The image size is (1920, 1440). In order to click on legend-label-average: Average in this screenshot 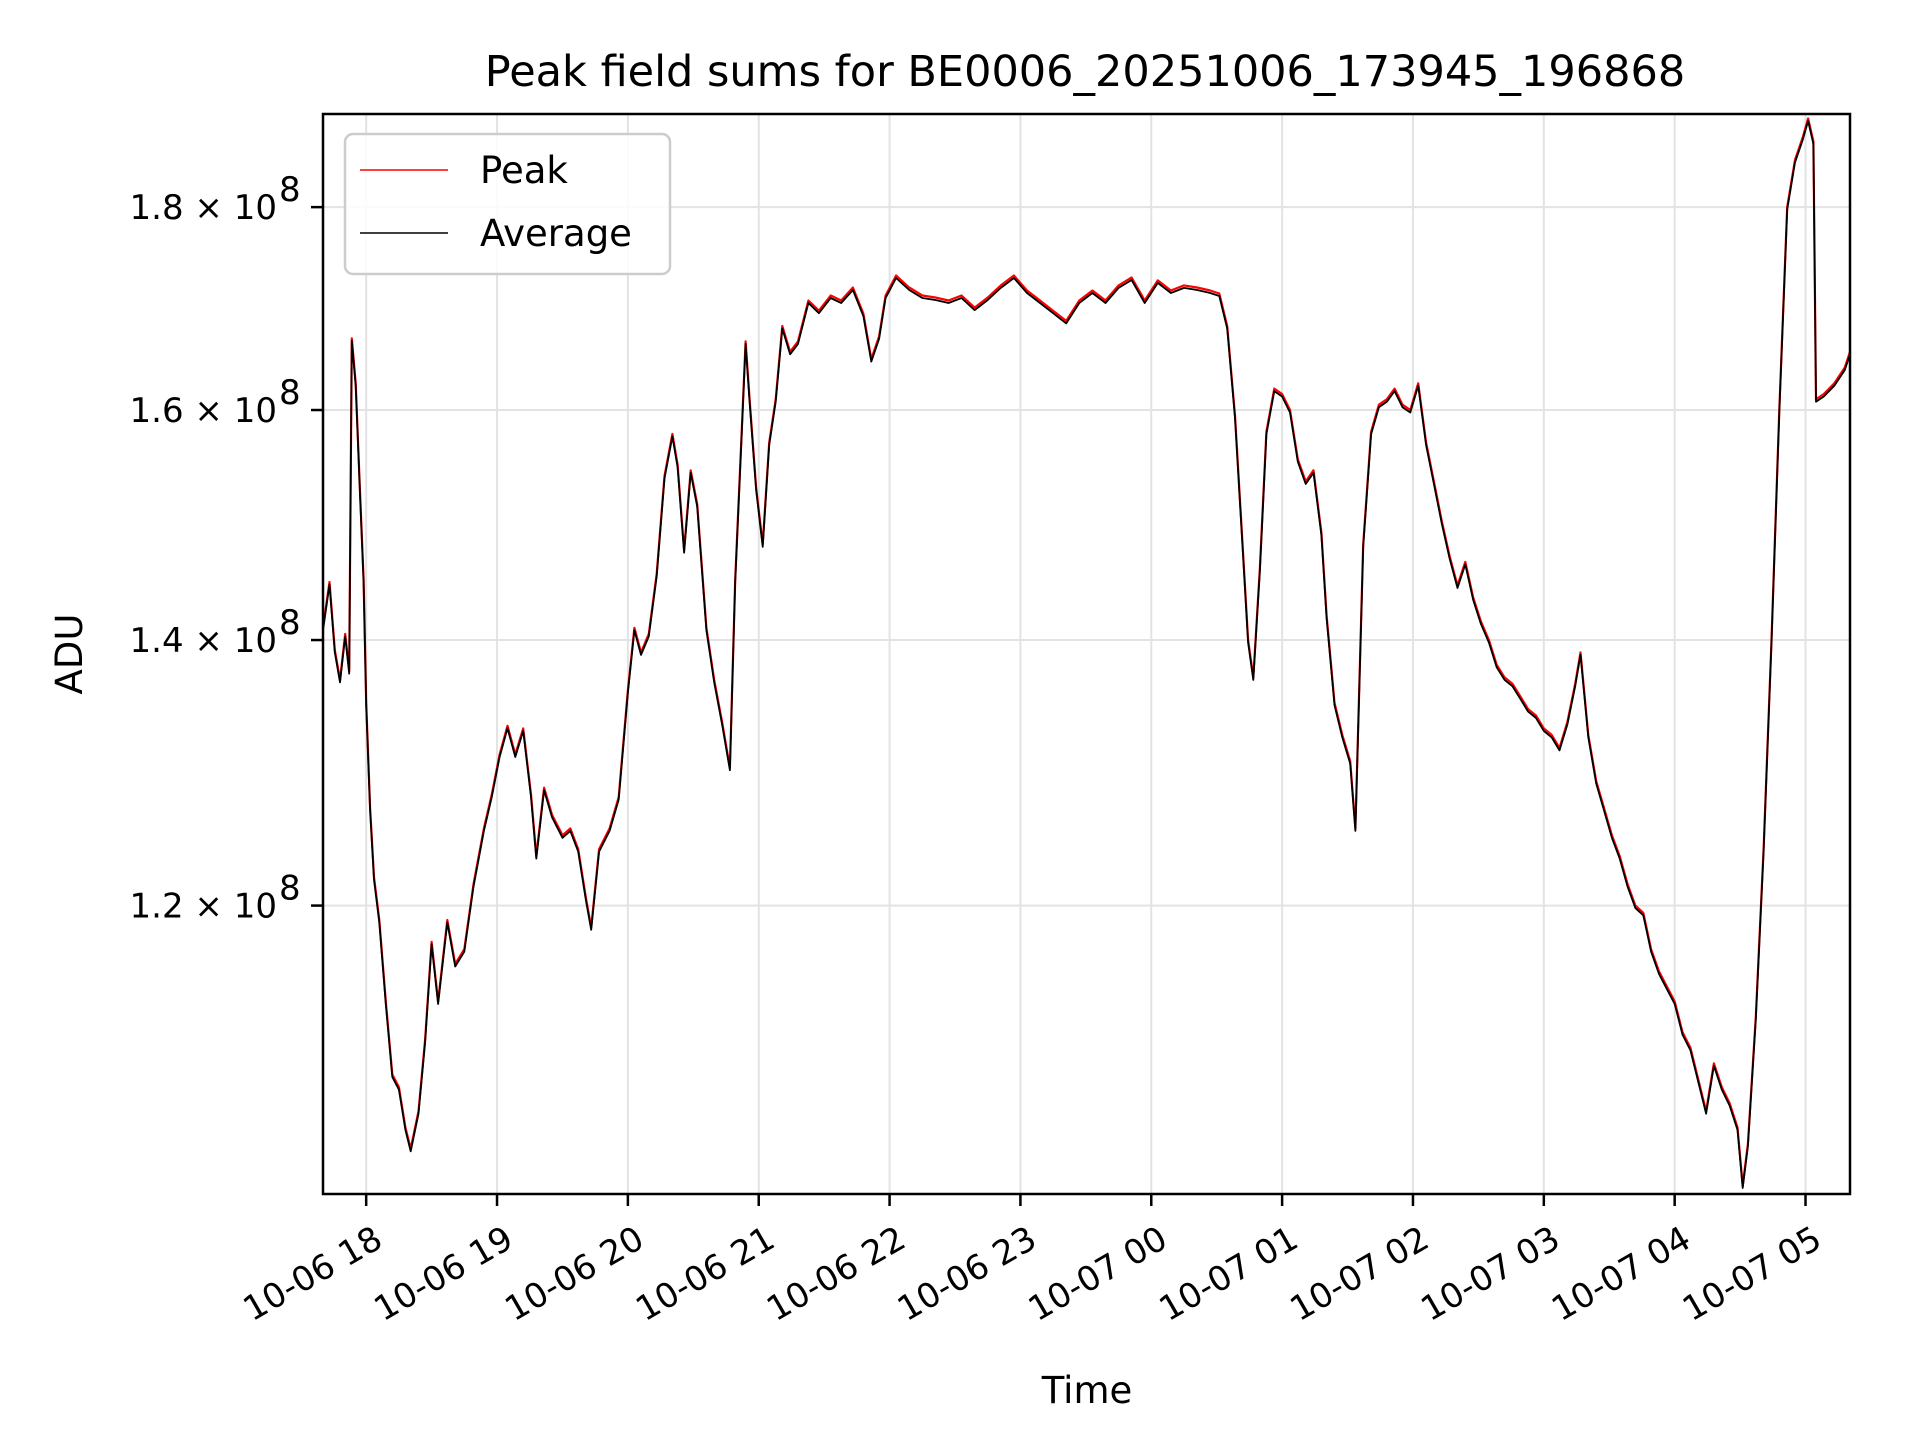, I will do `click(556, 233)`.